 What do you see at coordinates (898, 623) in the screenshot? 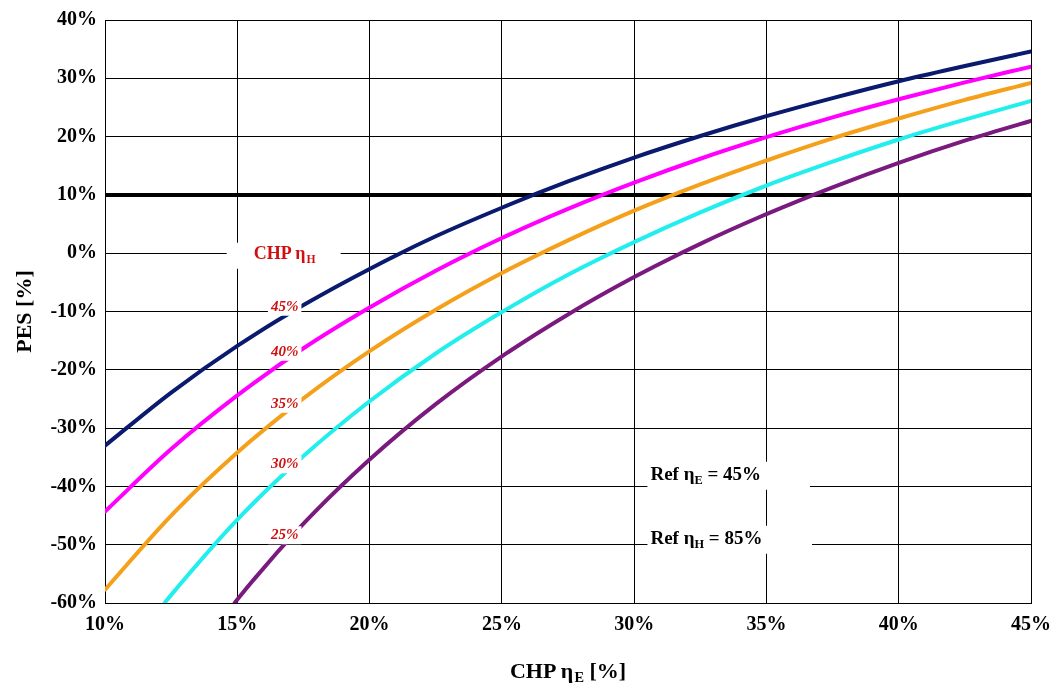
I see `x-tick-label: 40%` at bounding box center [898, 623].